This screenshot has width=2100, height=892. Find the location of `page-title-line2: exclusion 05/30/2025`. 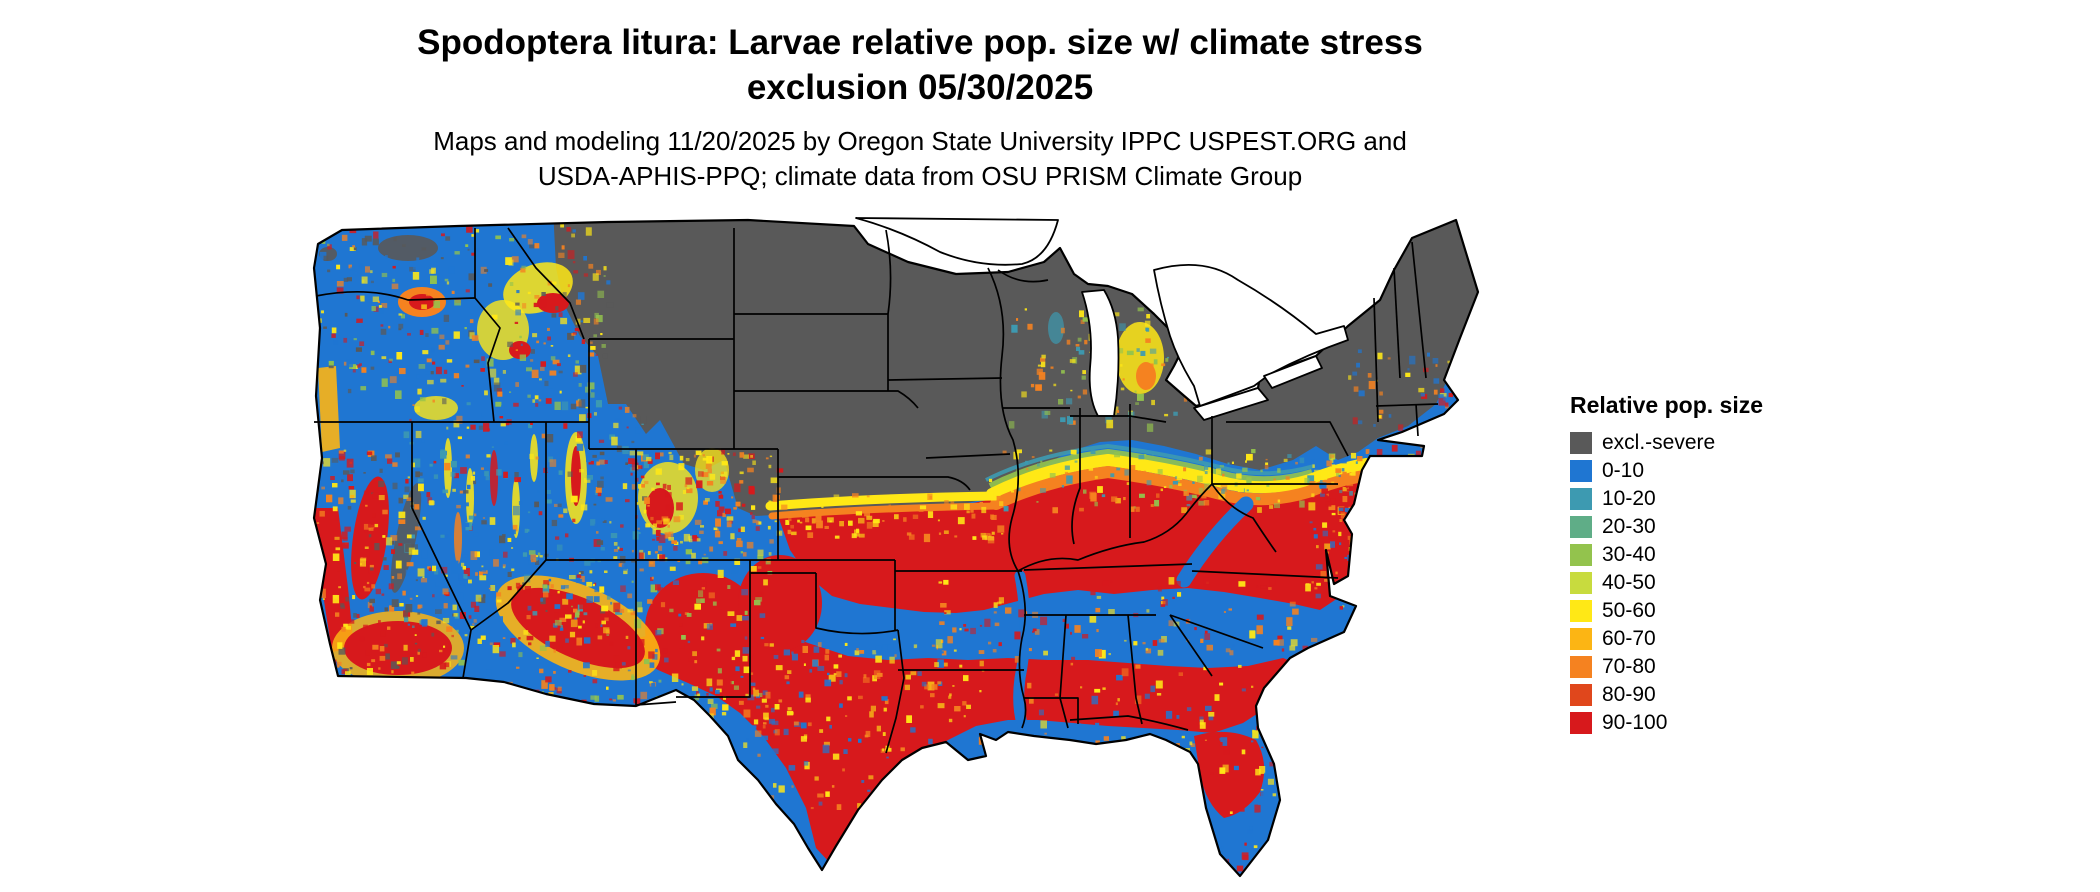

page-title-line2: exclusion 05/30/2025 is located at coordinates (920, 87).